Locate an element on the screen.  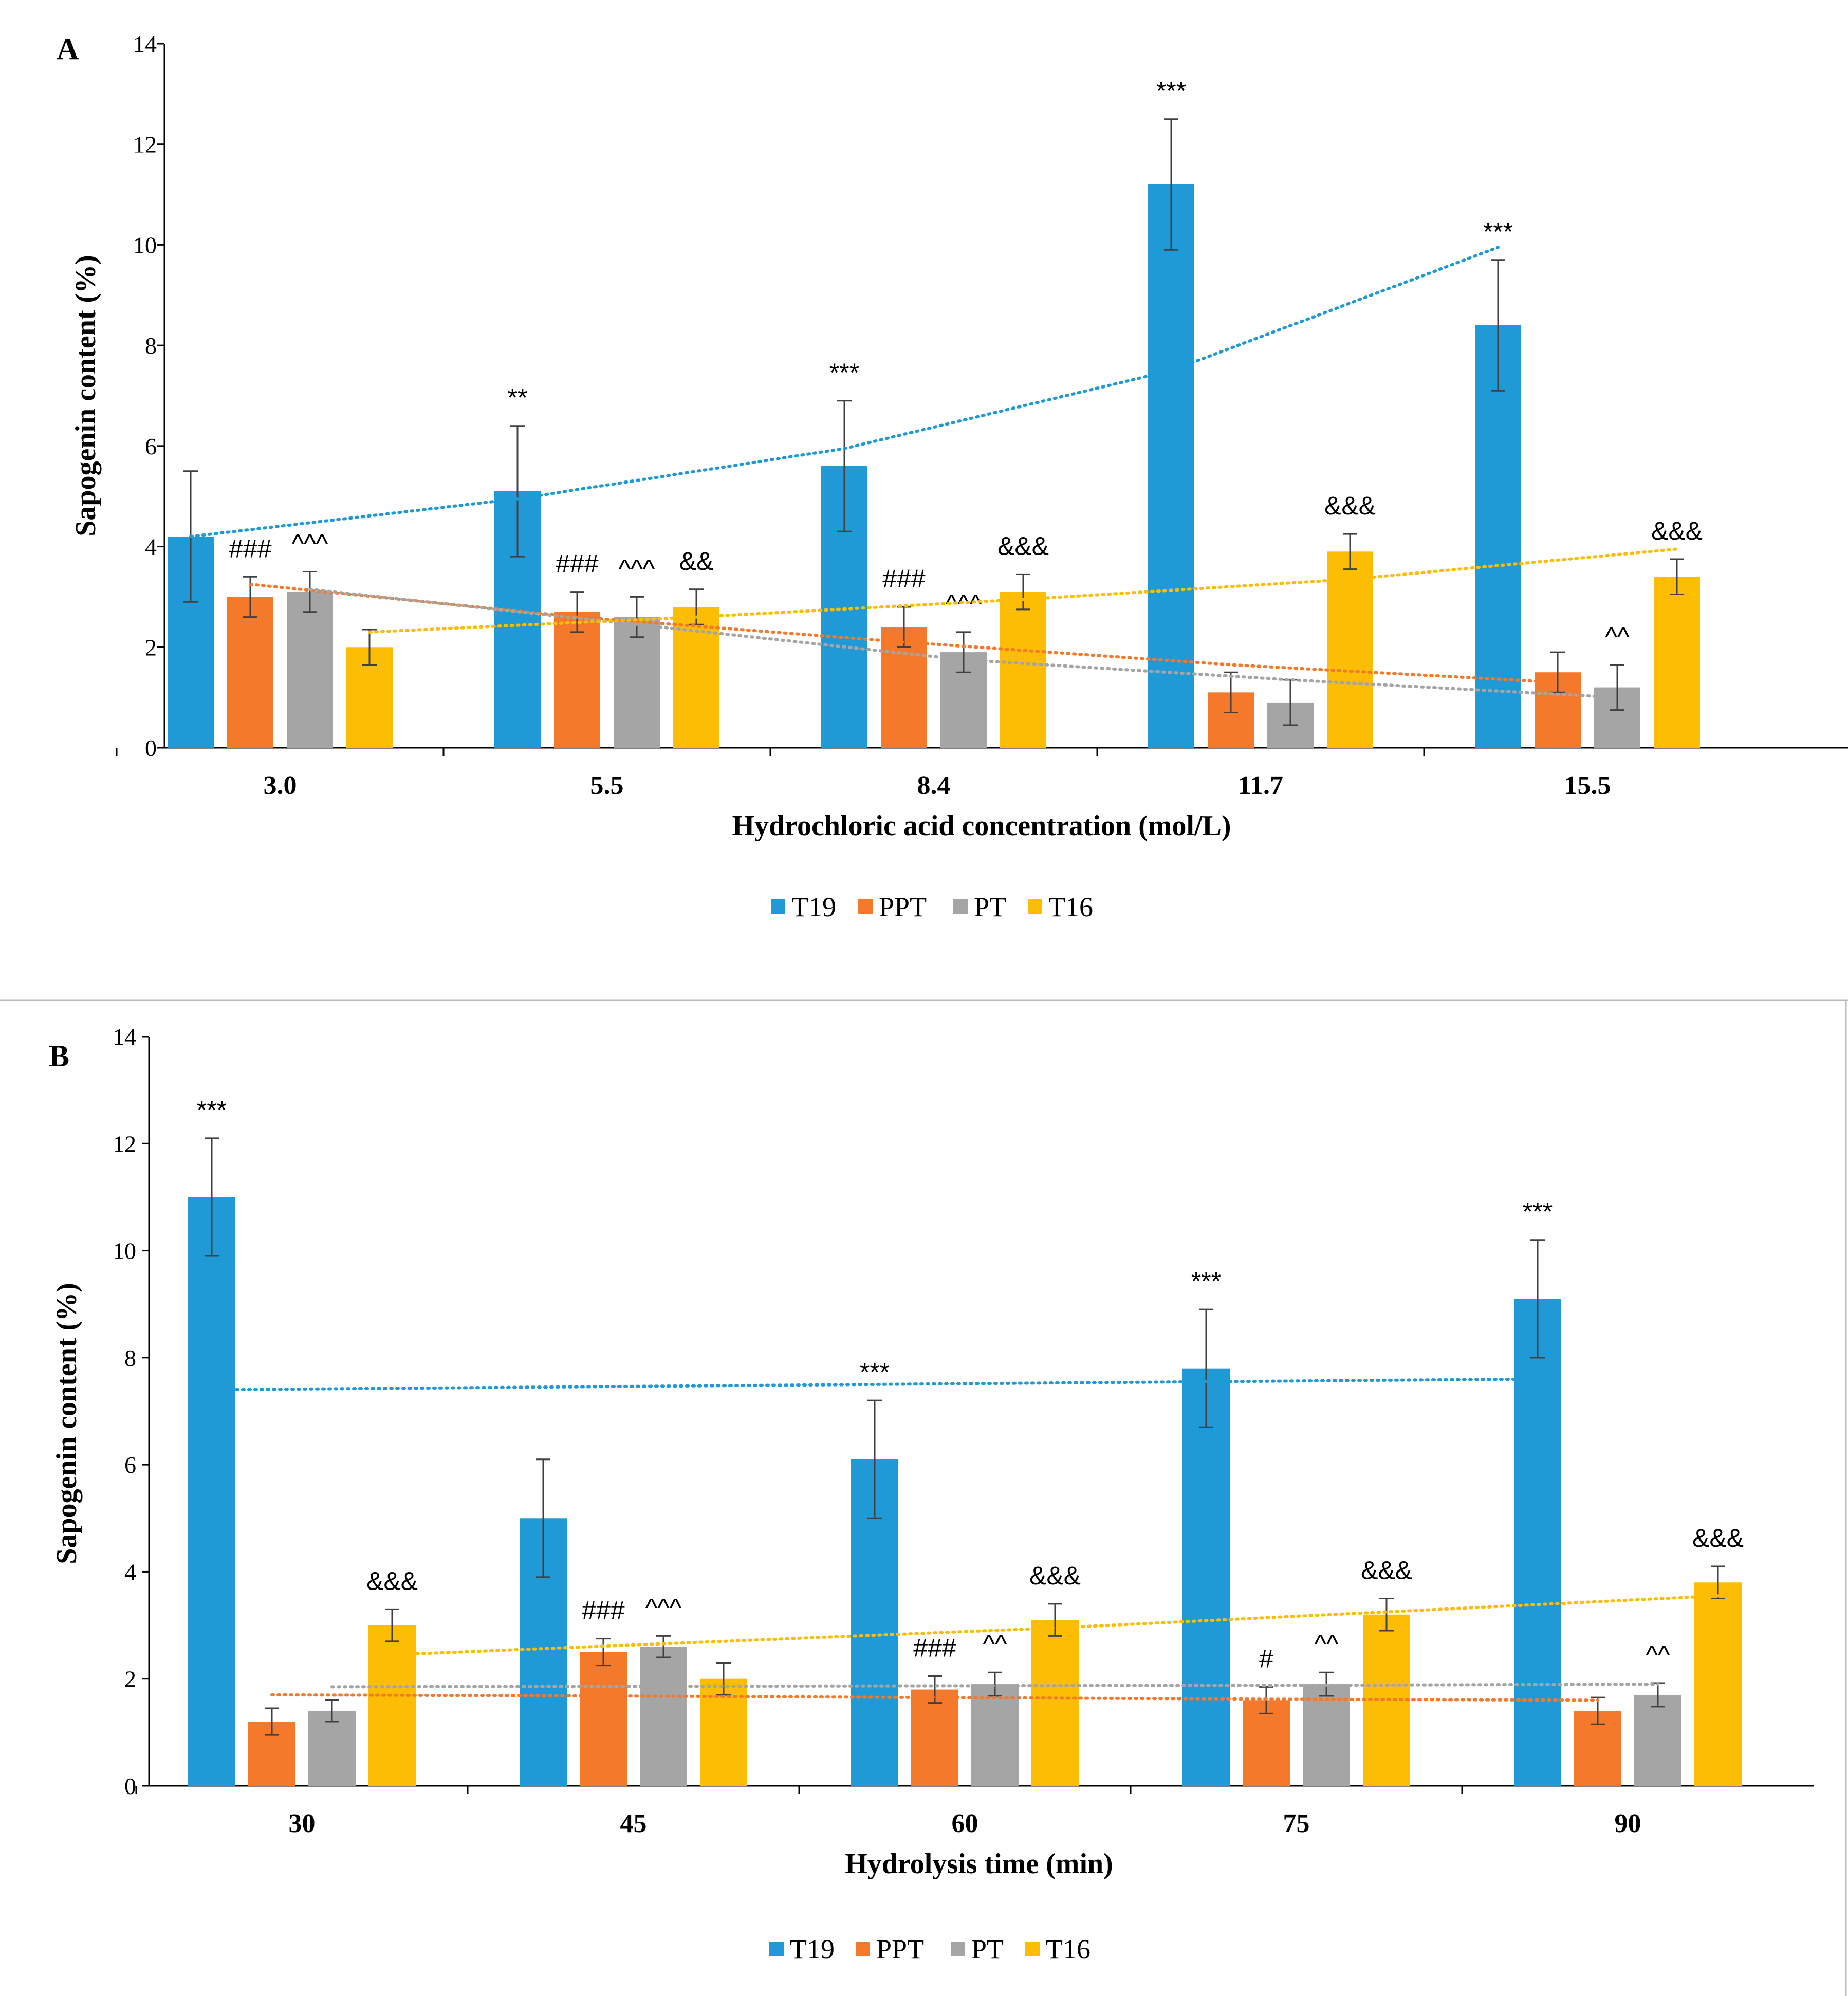
x-category-label: 3.0 is located at coordinates (280, 785).